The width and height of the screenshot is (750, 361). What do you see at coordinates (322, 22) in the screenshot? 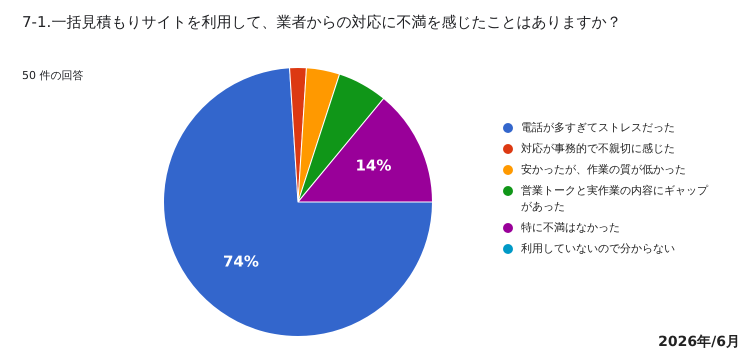
I see `chart-title: 7-1.一括見積もりサイトを利用して、業者からの対応に不満を感じたことはありますか？` at bounding box center [322, 22].